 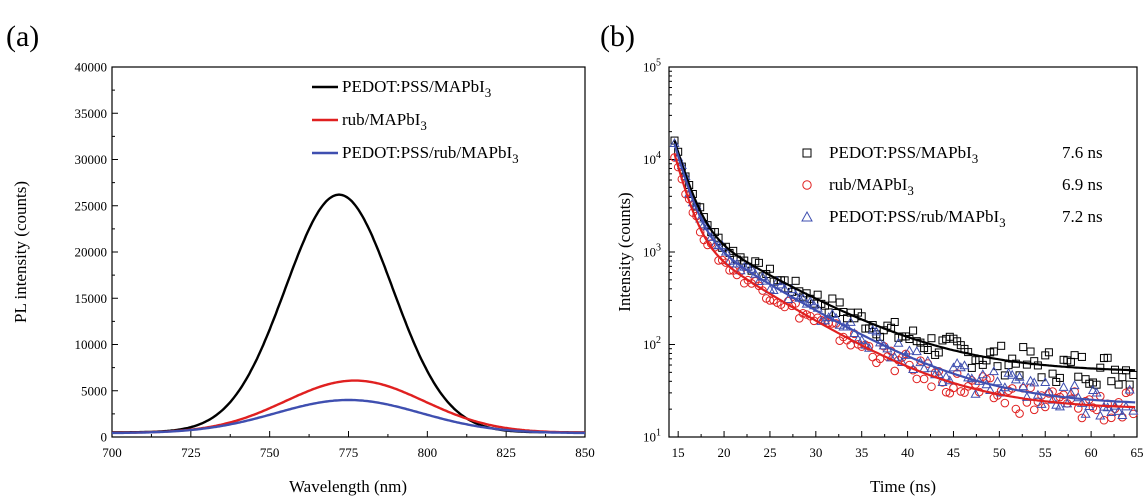 What do you see at coordinates (104, 437) in the screenshot?
I see `y-tick-label-a: 0` at bounding box center [104, 437].